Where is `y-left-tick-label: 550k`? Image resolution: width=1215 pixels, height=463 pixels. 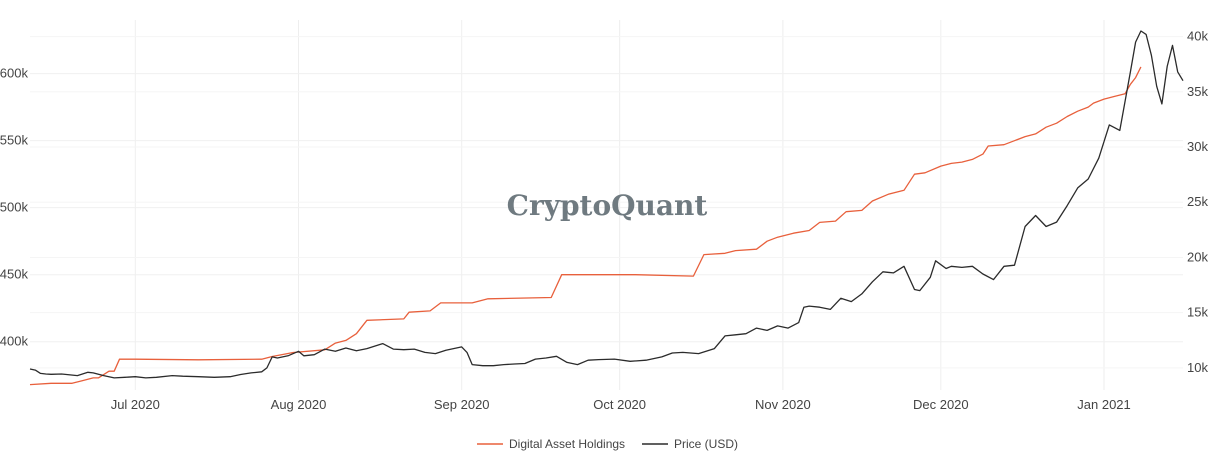 y-left-tick-label: 550k is located at coordinates (14, 140).